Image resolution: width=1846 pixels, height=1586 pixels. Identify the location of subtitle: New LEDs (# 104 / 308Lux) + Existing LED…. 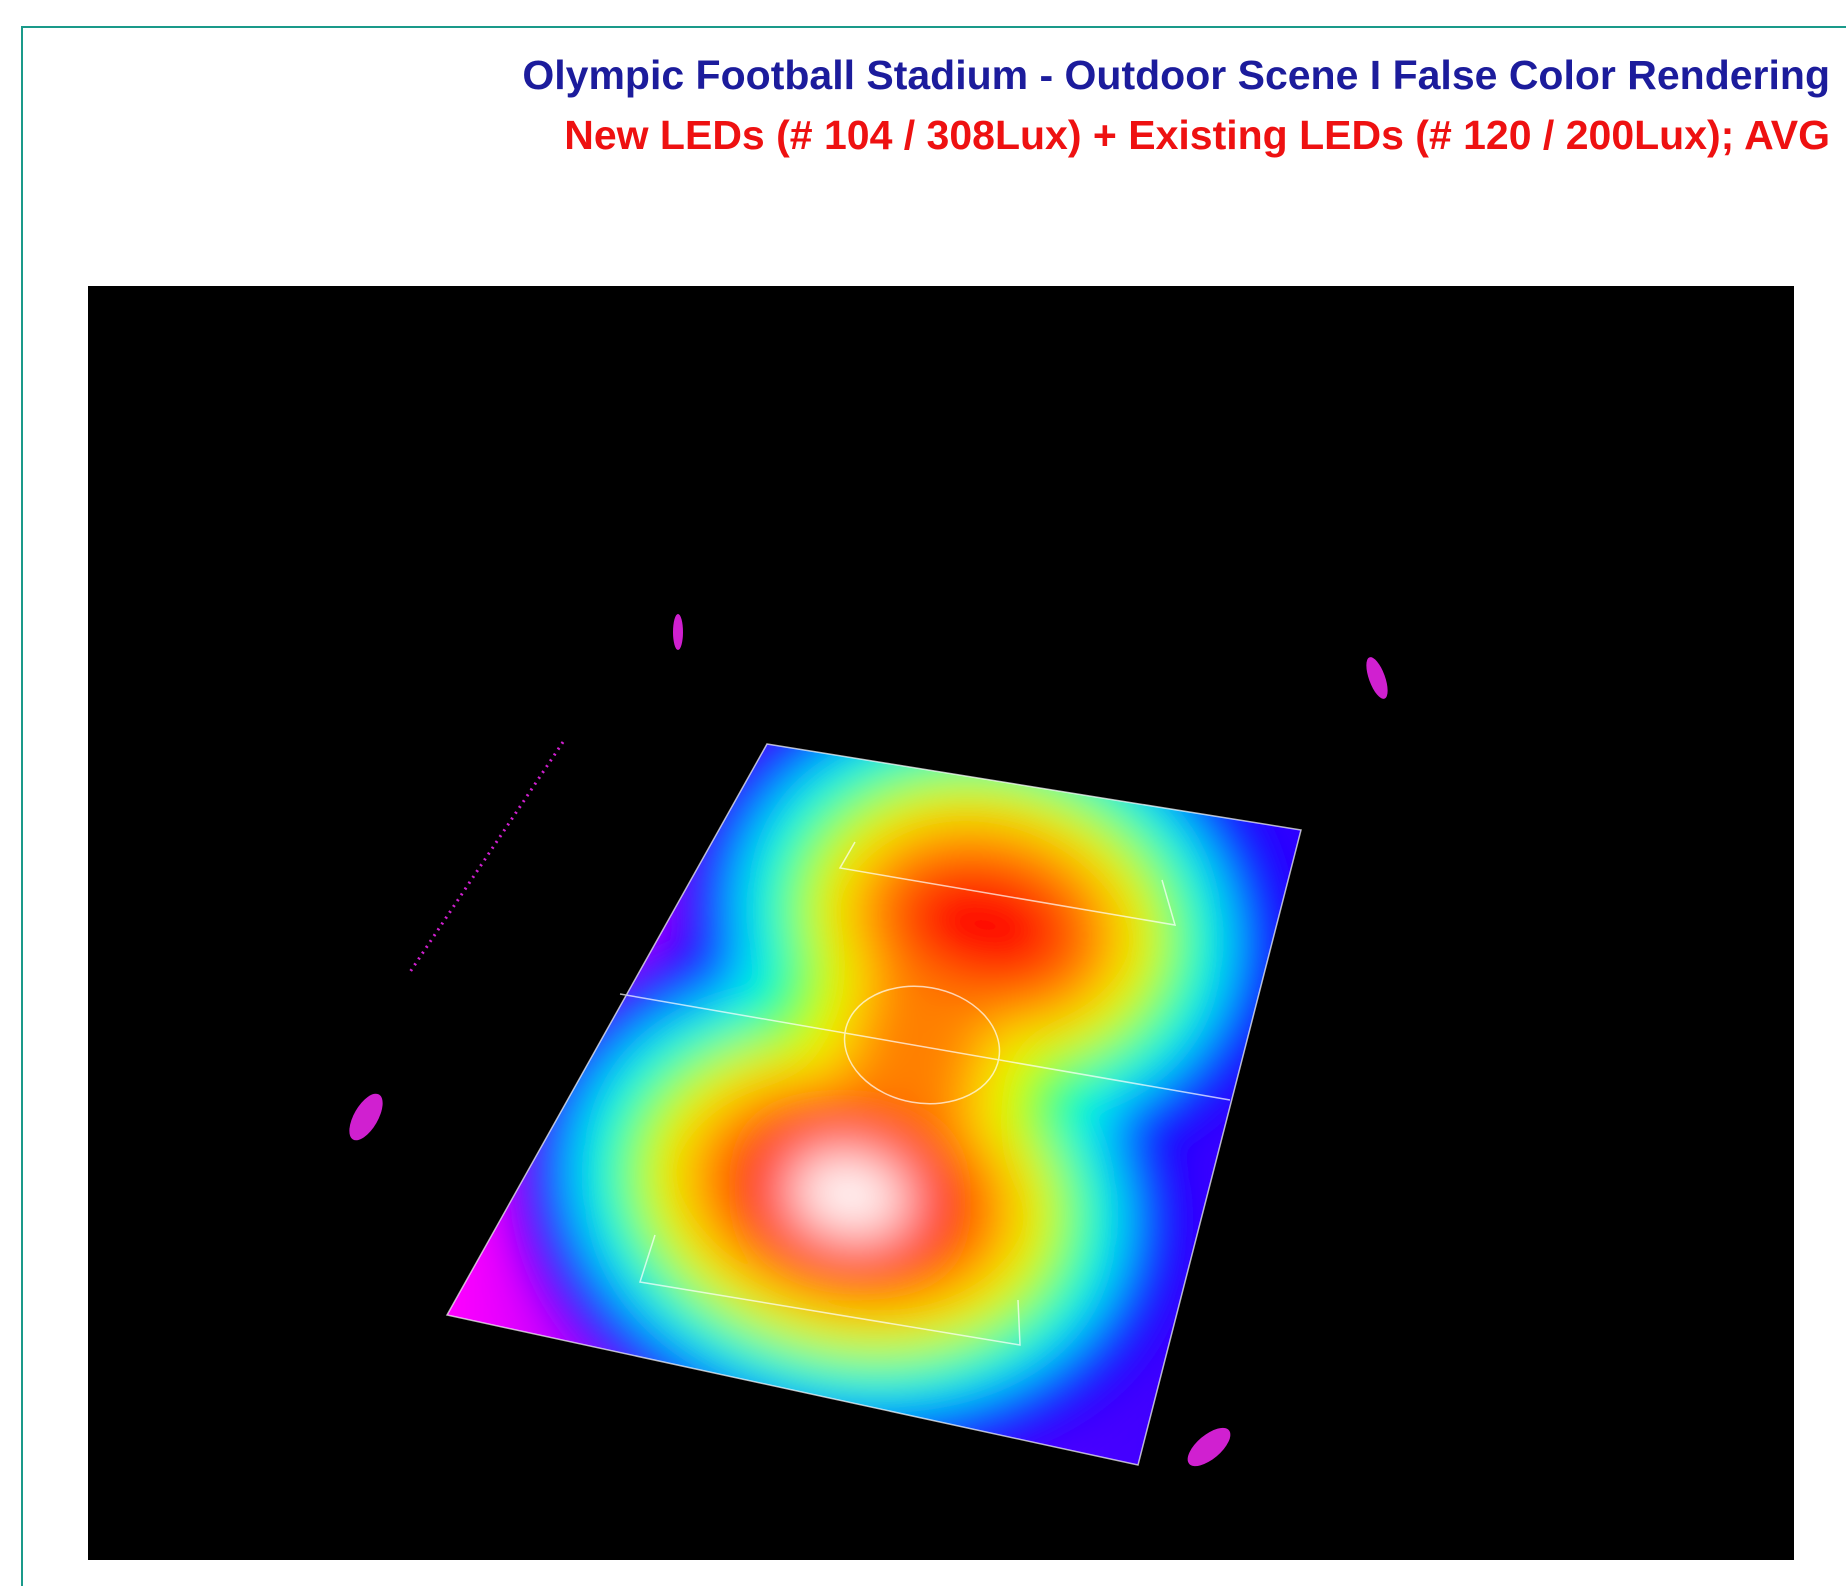
(1197, 135).